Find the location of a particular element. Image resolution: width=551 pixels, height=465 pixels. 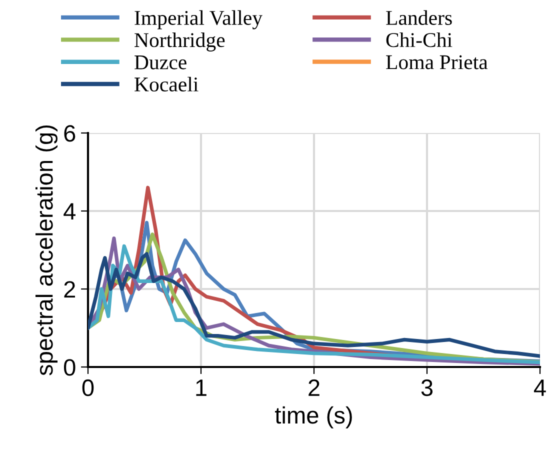

y-tick-label: 0 is located at coordinates (70, 367).